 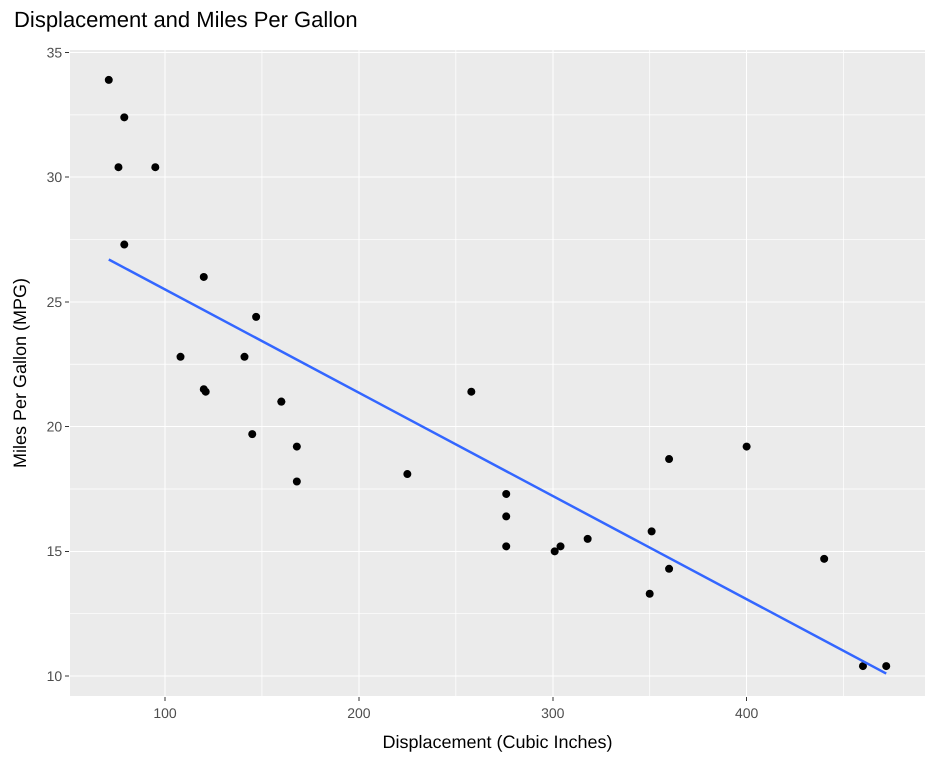 I want to click on x-tick-label: 300, so click(x=553, y=712).